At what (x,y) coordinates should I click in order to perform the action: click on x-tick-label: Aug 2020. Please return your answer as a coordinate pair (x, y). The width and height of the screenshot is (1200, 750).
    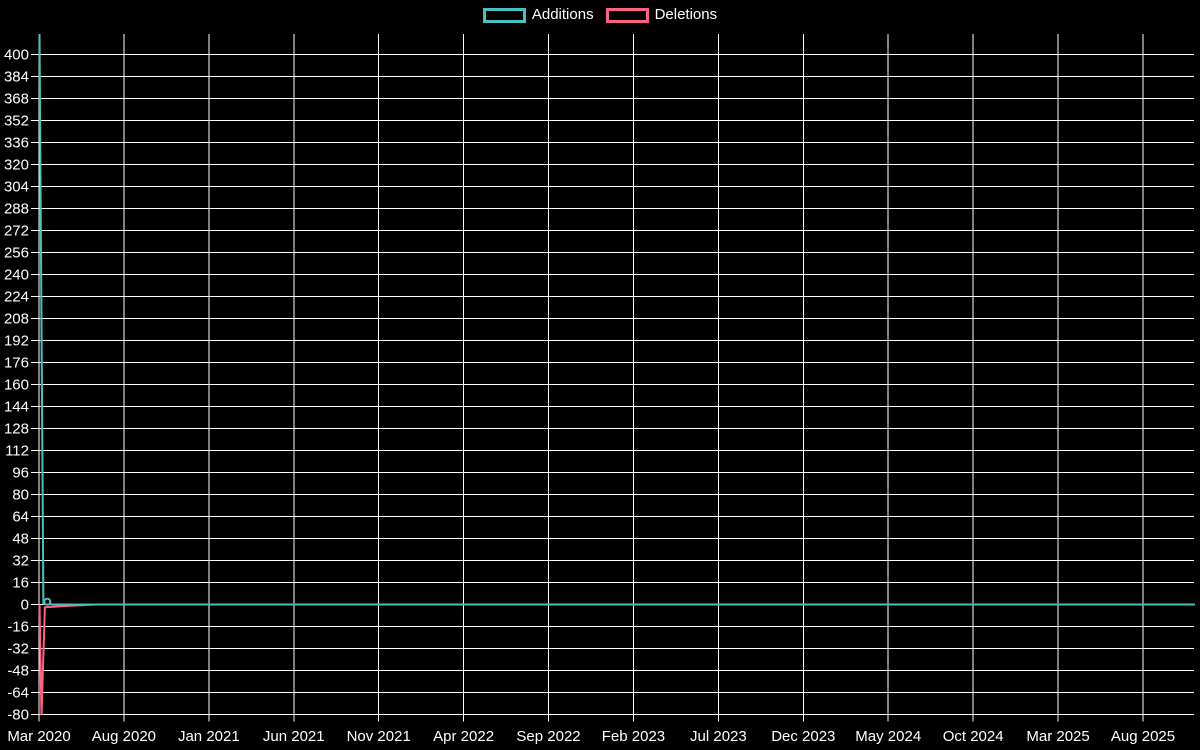
    Looking at the image, I should click on (124, 736).